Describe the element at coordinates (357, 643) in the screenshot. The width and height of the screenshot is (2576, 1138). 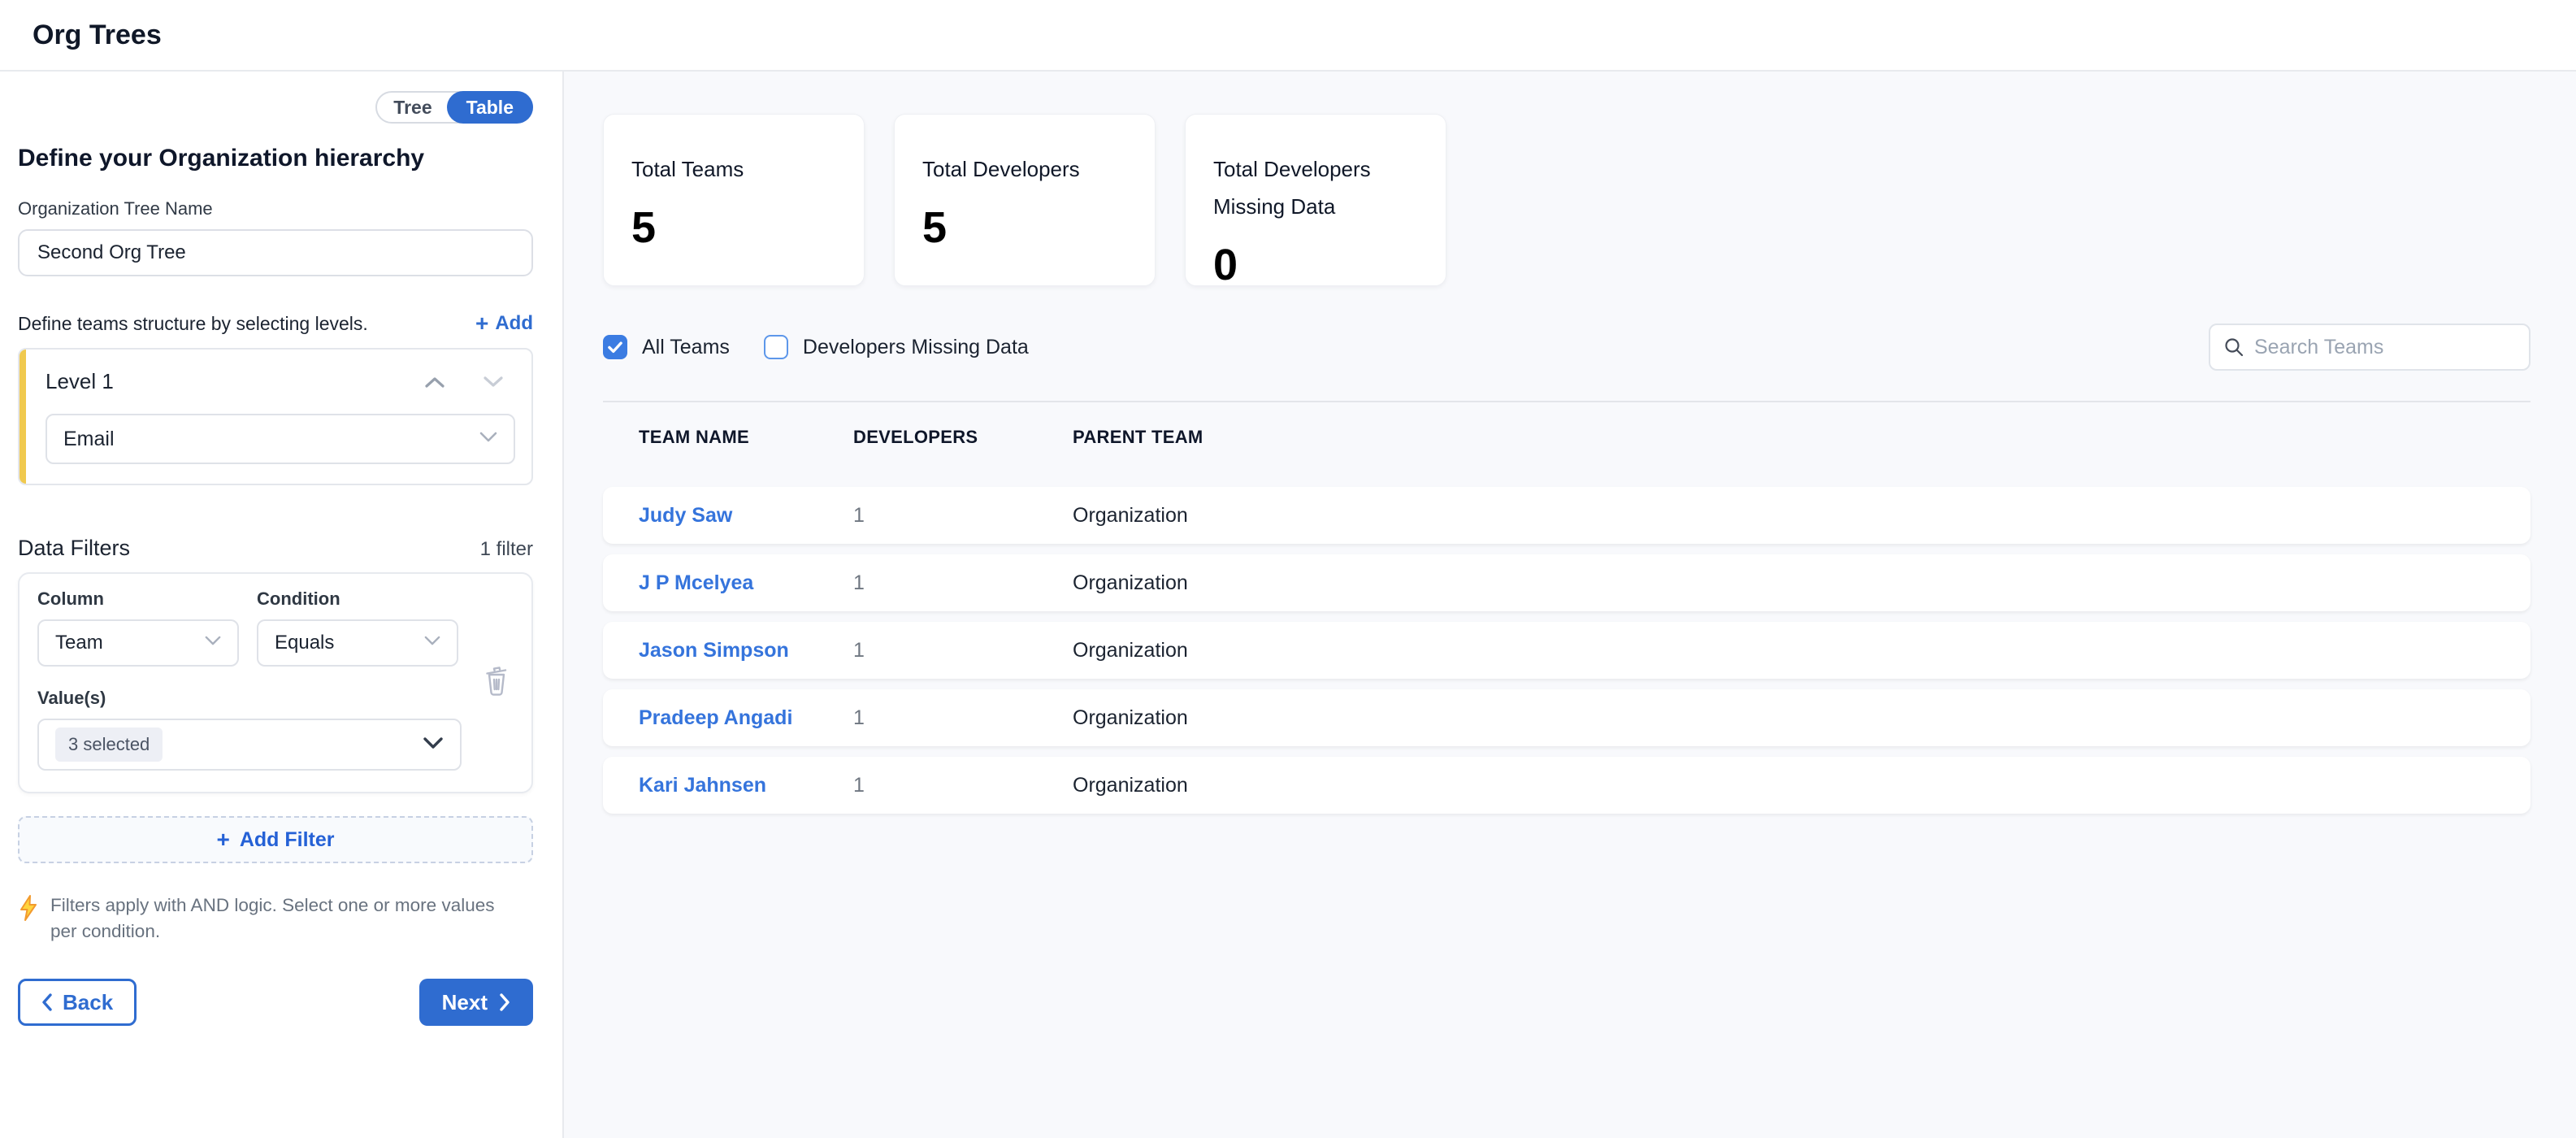
I see `condition-select: Equals` at that location.